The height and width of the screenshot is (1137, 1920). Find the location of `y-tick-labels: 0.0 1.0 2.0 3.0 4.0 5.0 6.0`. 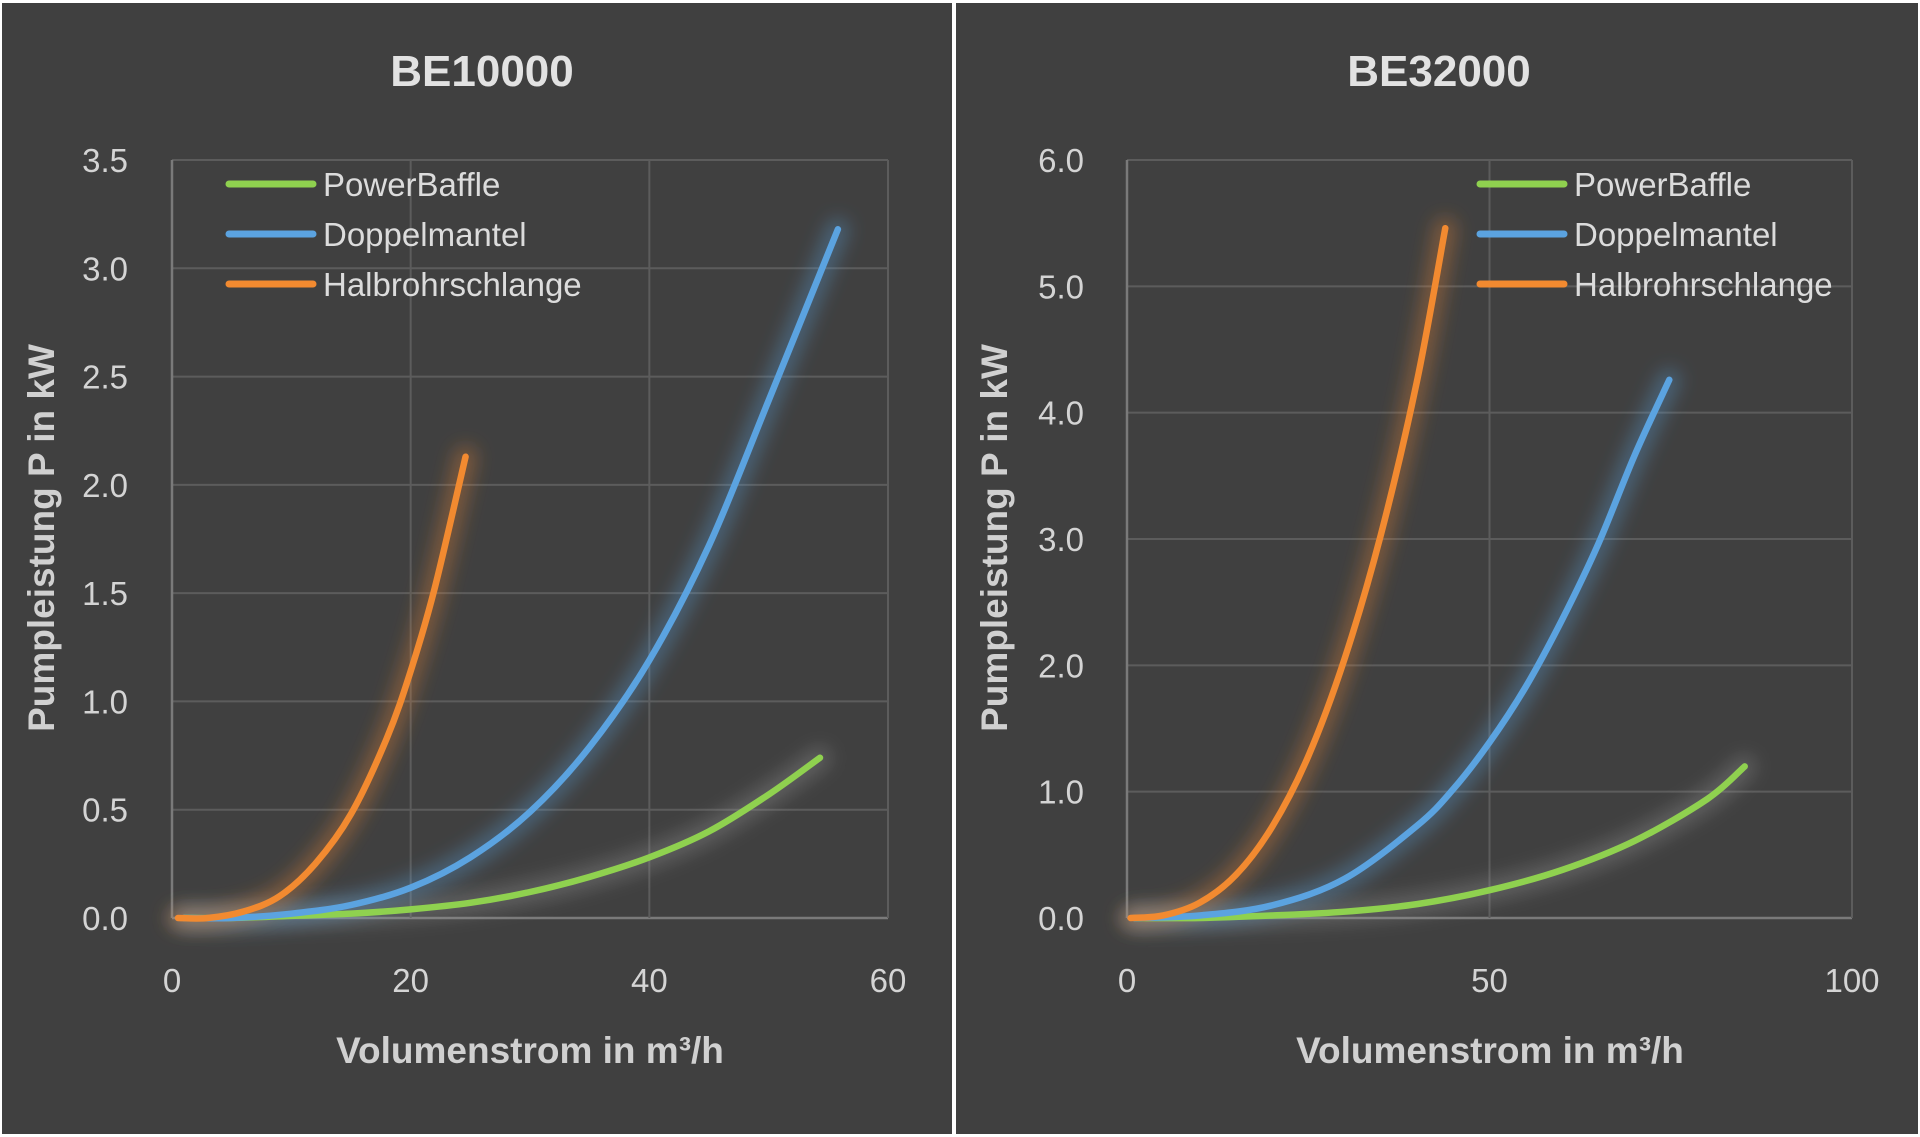

y-tick-labels: 0.0 1.0 2.0 3.0 4.0 5.0 6.0 is located at coordinates (1061, 539).